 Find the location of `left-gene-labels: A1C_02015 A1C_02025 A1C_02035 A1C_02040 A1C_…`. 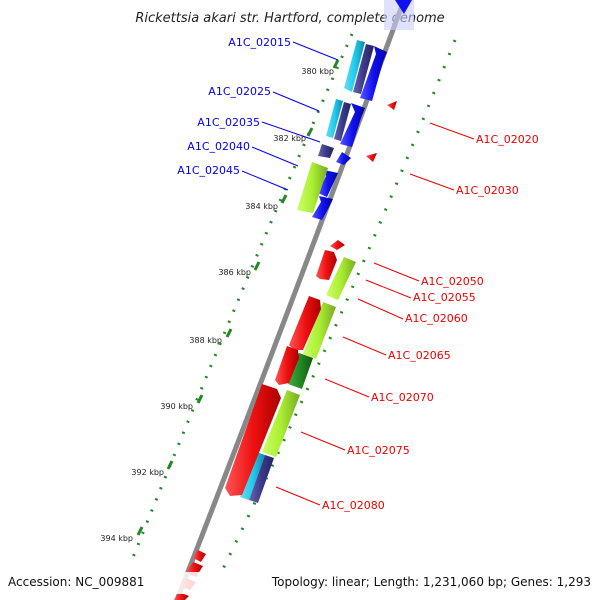

left-gene-labels: A1C_02015 A1C_02025 A1C_02035 A1C_02040 A1C_… is located at coordinates (258, 113).